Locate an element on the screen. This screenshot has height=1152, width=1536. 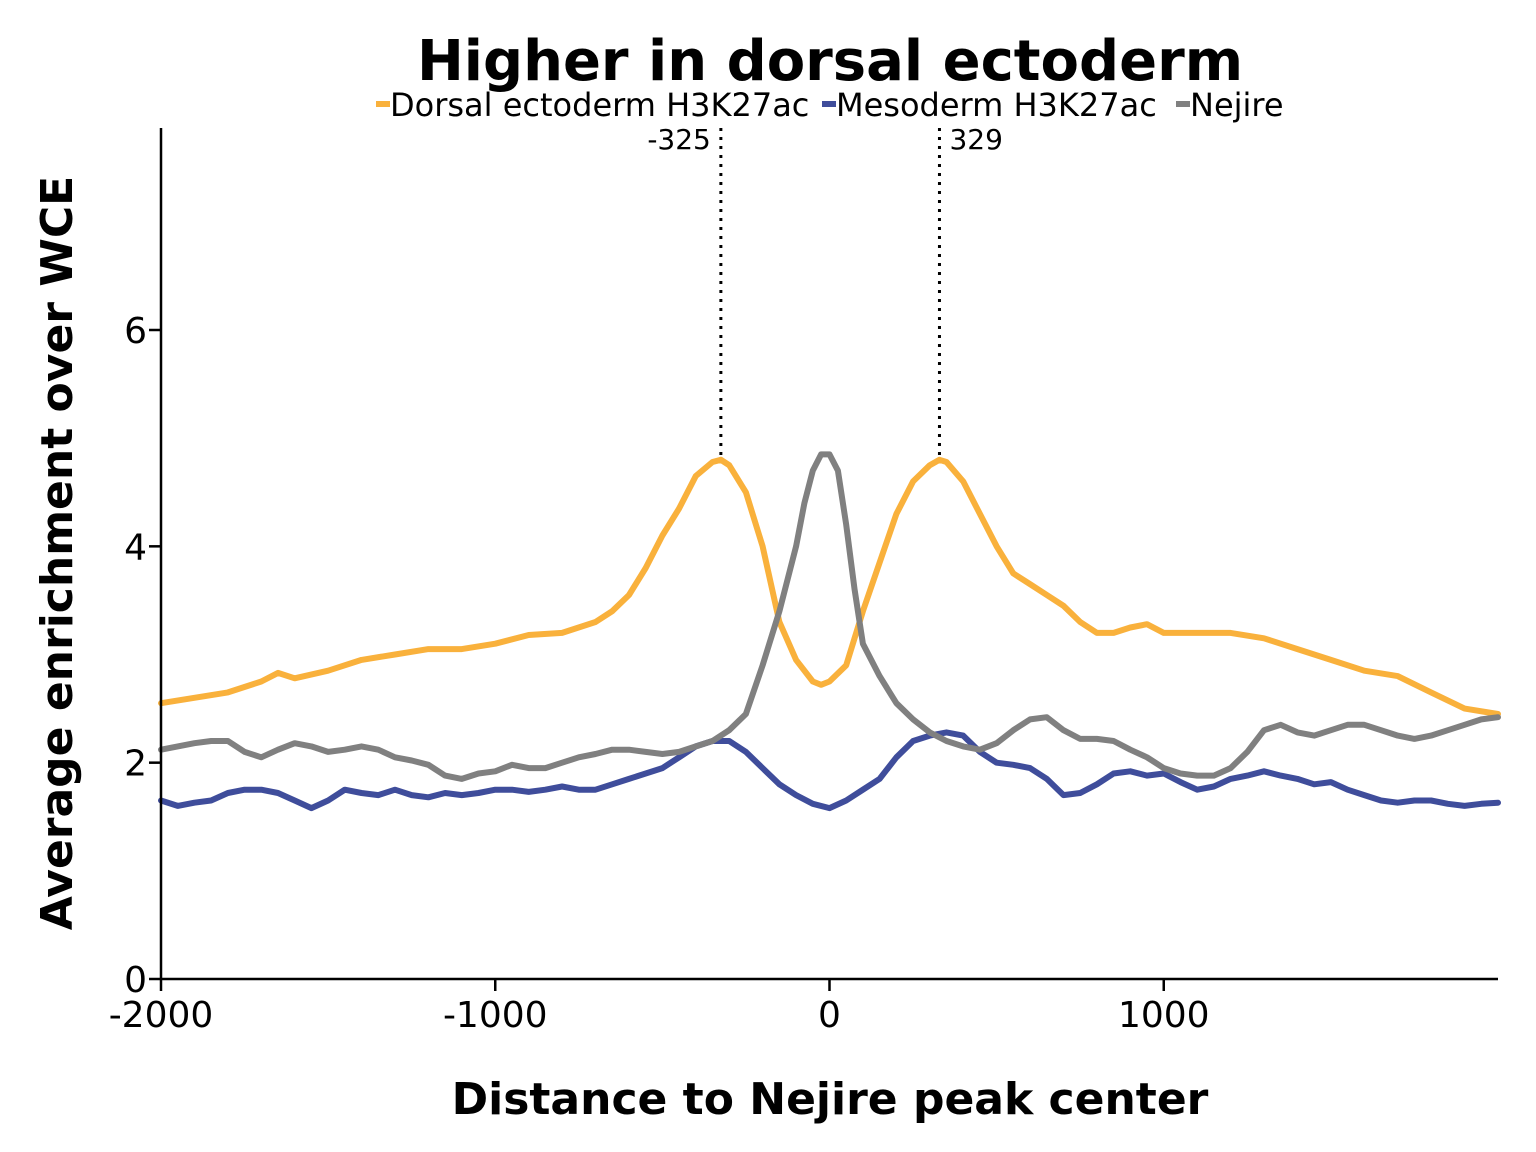
x-axis-ticks: -2000 -1000 0 1000 is located at coordinates (659, 1007).